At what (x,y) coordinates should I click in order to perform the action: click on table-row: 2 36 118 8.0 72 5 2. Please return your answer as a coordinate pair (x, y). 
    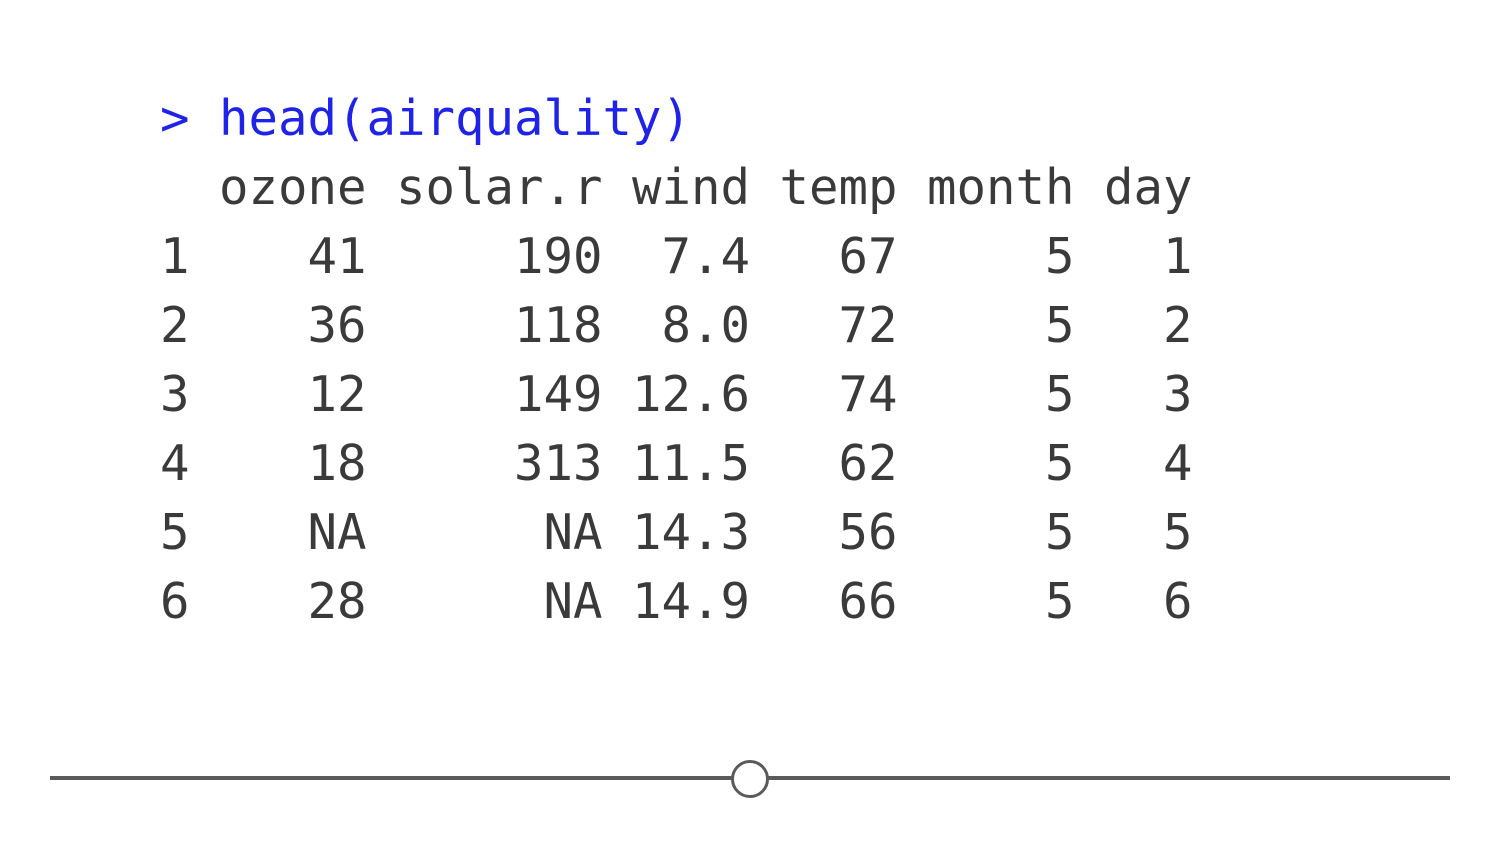
    Looking at the image, I should click on (676, 325).